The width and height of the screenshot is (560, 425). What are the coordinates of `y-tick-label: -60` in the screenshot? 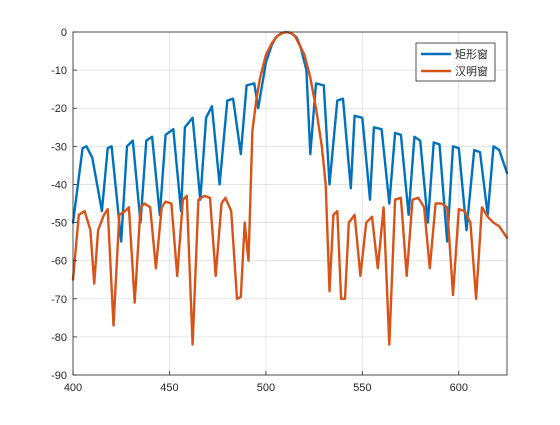 It's located at (59, 262).